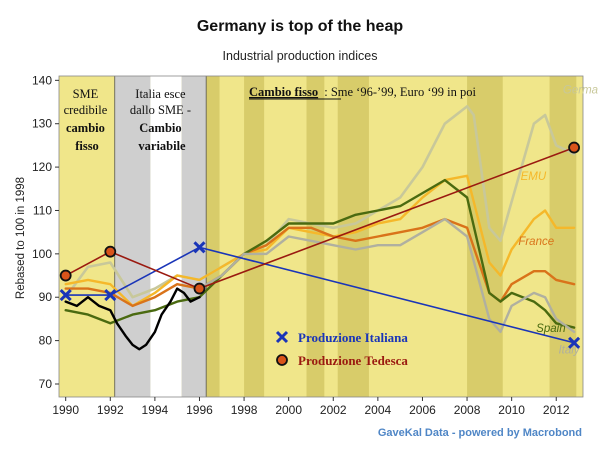 The width and height of the screenshot is (598, 461). What do you see at coordinates (550, 329) in the screenshot?
I see `series-label-spain: Spain` at bounding box center [550, 329].